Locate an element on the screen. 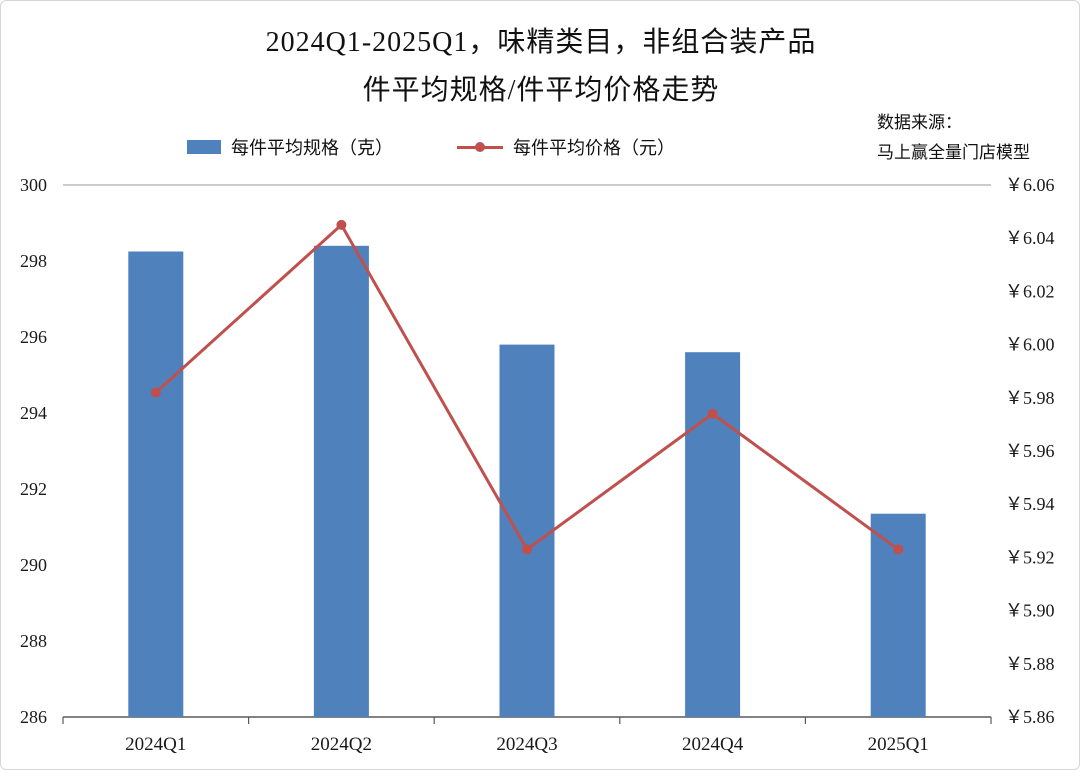 The image size is (1080, 770). data-source-note: 数据来源： 马上赢全量门店模型 is located at coordinates (953, 138).